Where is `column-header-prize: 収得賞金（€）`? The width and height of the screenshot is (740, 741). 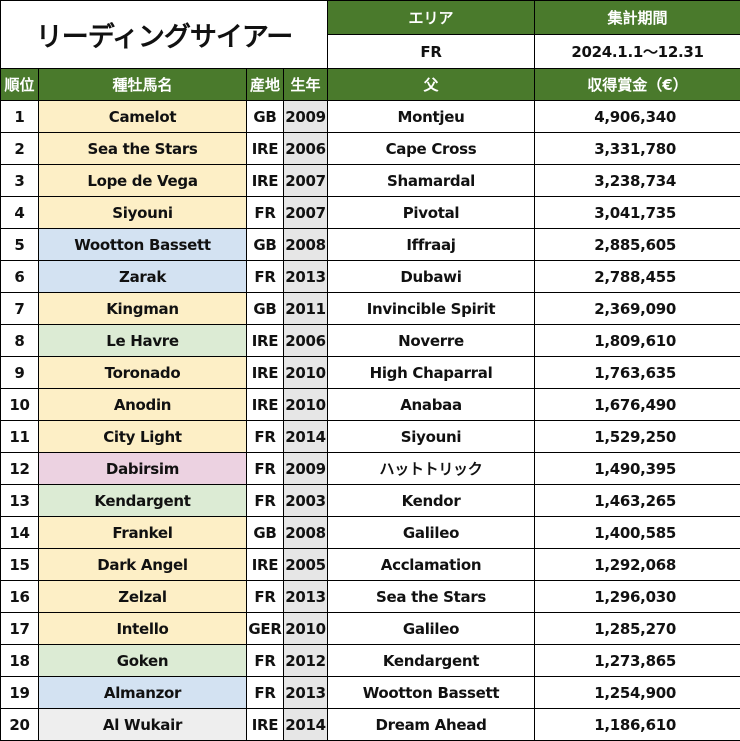 column-header-prize: 収得賞金（€） is located at coordinates (637, 85).